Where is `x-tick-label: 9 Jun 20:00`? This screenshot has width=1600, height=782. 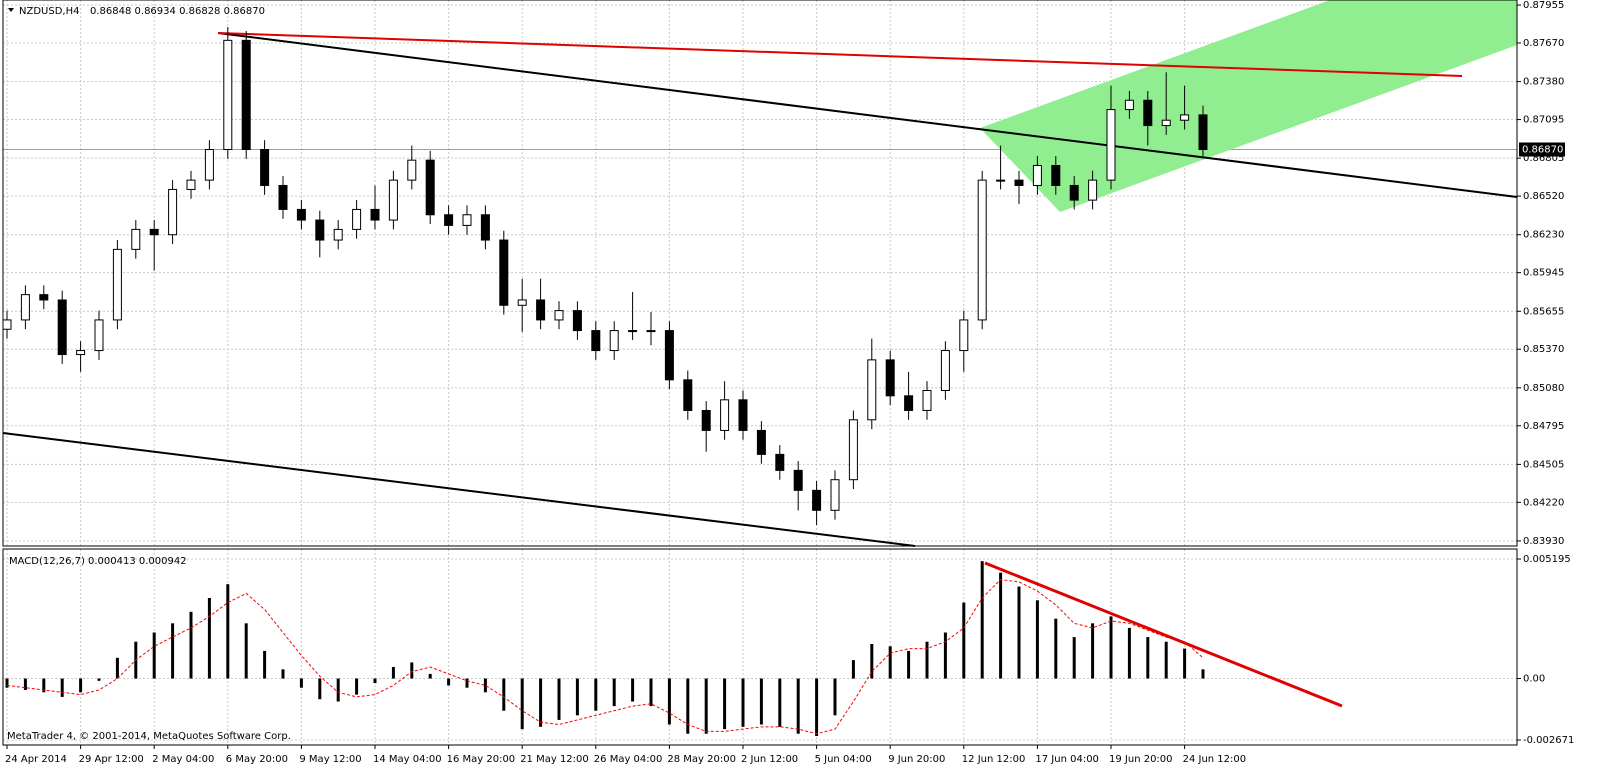
x-tick-label: 9 Jun 20:00 is located at coordinates (916, 759).